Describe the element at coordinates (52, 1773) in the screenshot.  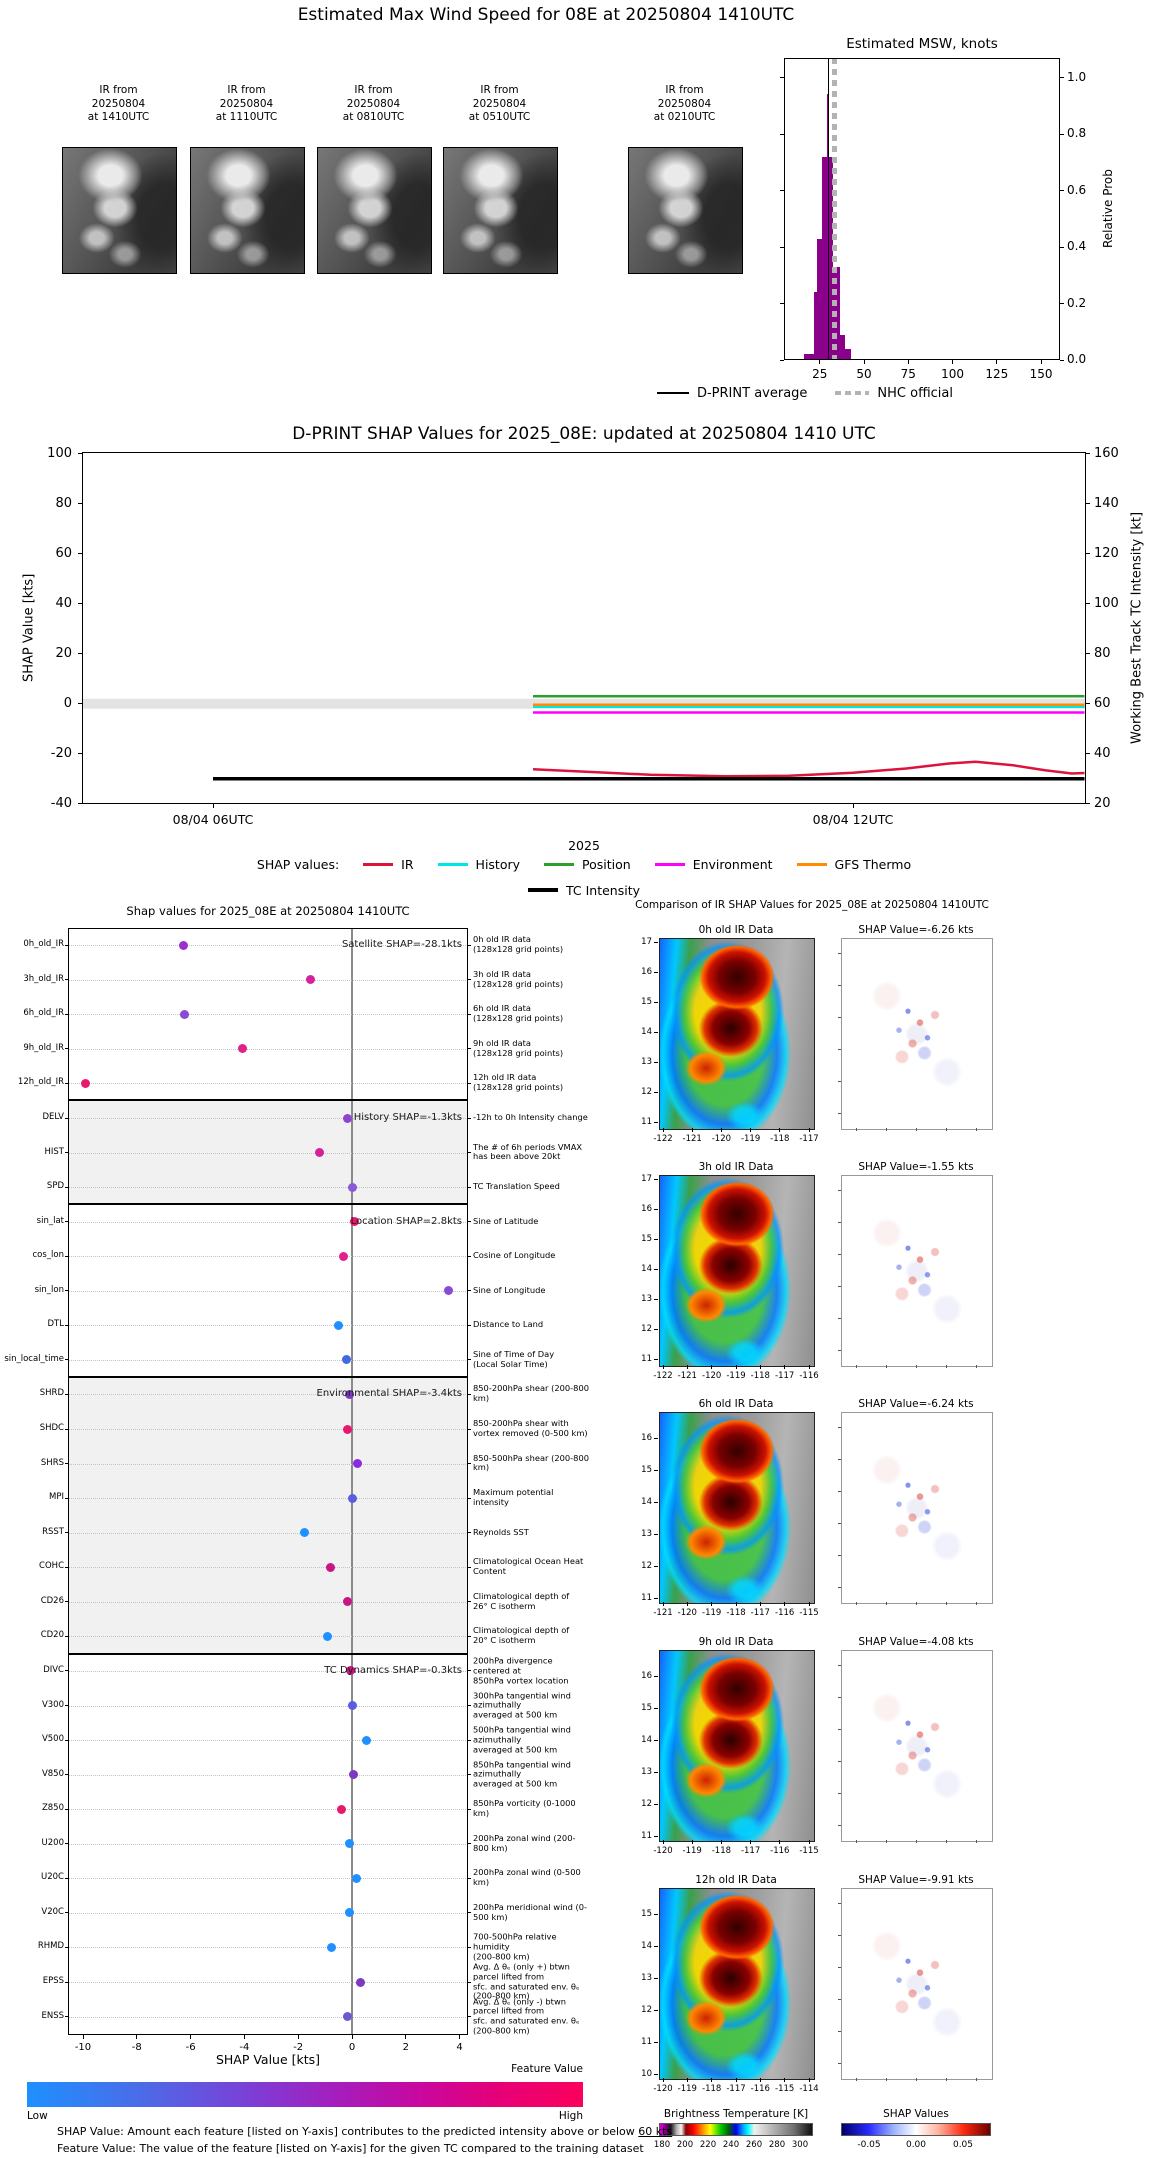
I see `feature-label: V850` at that location.